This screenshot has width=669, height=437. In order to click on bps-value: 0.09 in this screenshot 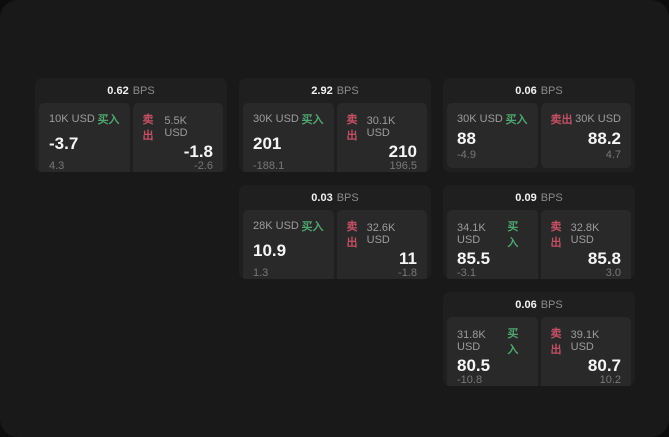, I will do `click(526, 197)`.